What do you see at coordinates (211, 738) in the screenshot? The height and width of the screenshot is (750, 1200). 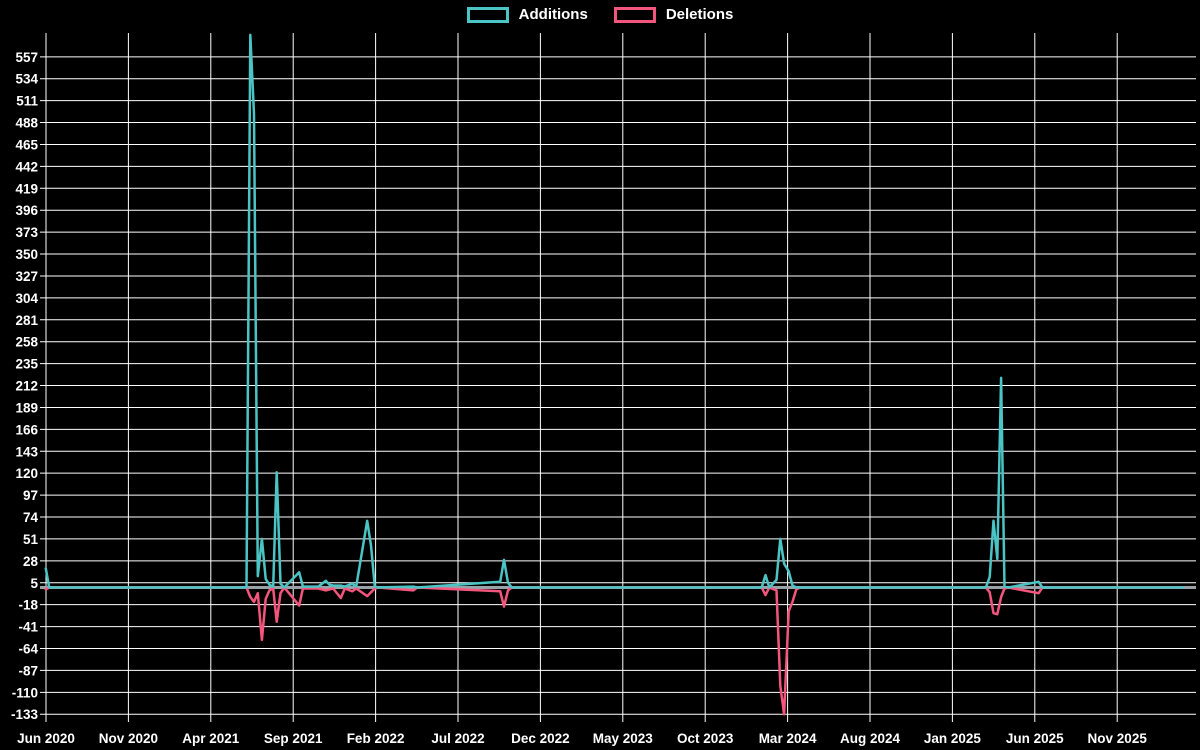 I see `x-axis-tick-label: Apr 2021` at bounding box center [211, 738].